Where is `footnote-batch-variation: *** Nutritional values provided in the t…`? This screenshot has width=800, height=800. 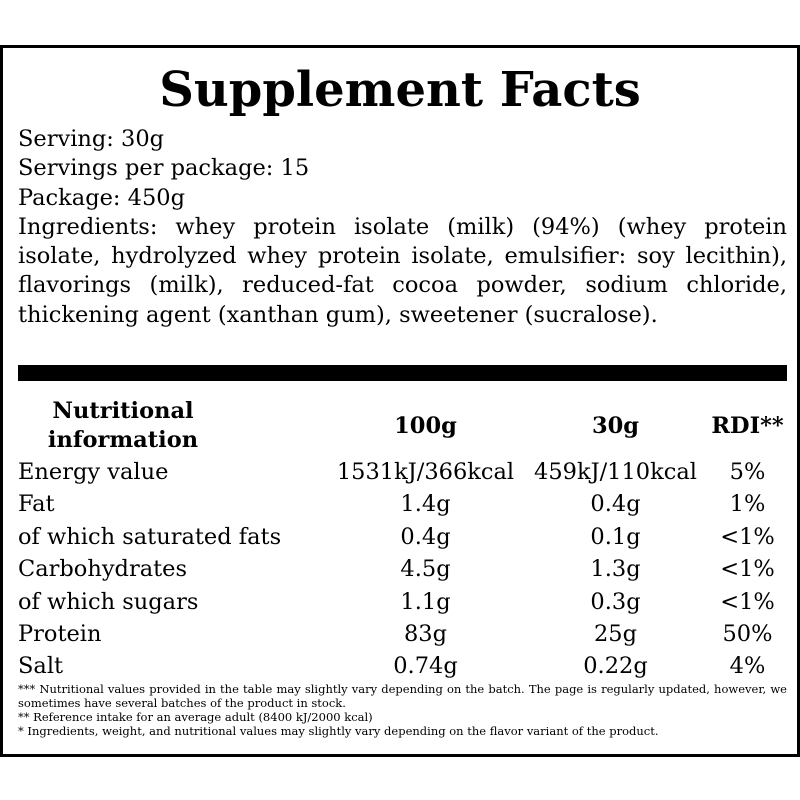 footnote-batch-variation: *** Nutritional values provided in the t… is located at coordinates (402, 696).